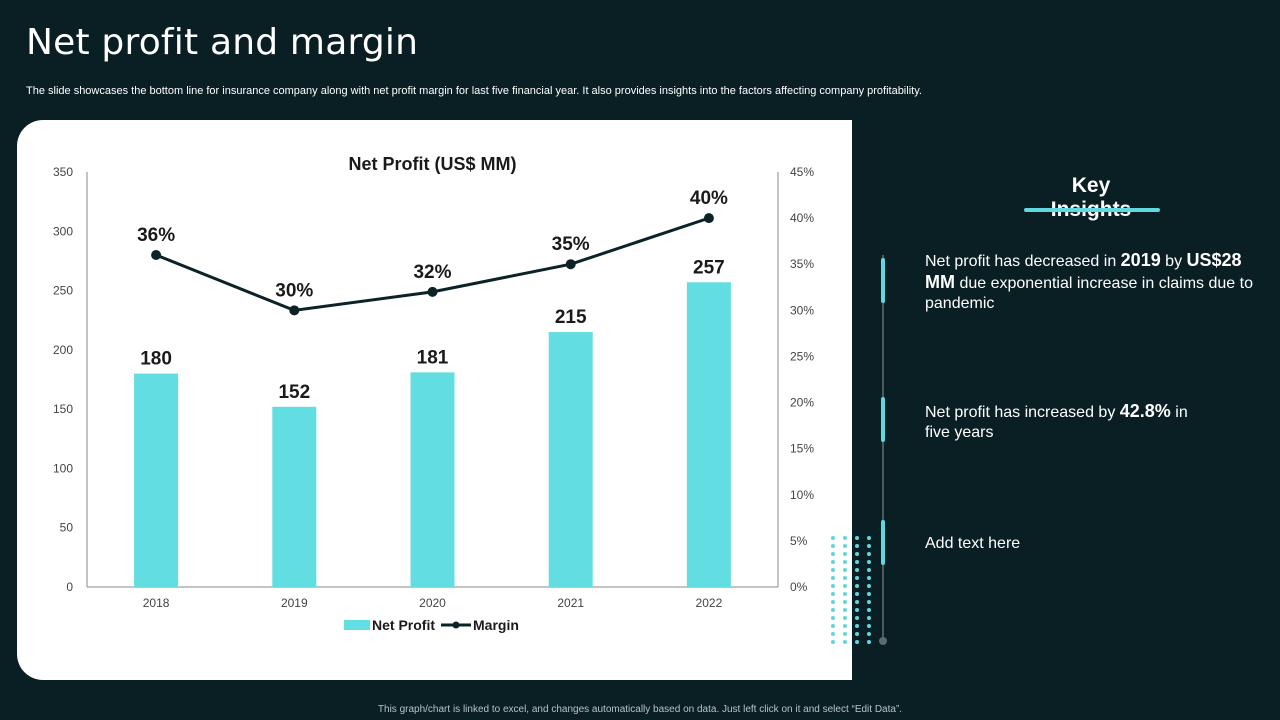 This screenshot has height=720, width=1280. What do you see at coordinates (433, 164) in the screenshot?
I see `chart-title: Net Profit (US$ MM)` at bounding box center [433, 164].